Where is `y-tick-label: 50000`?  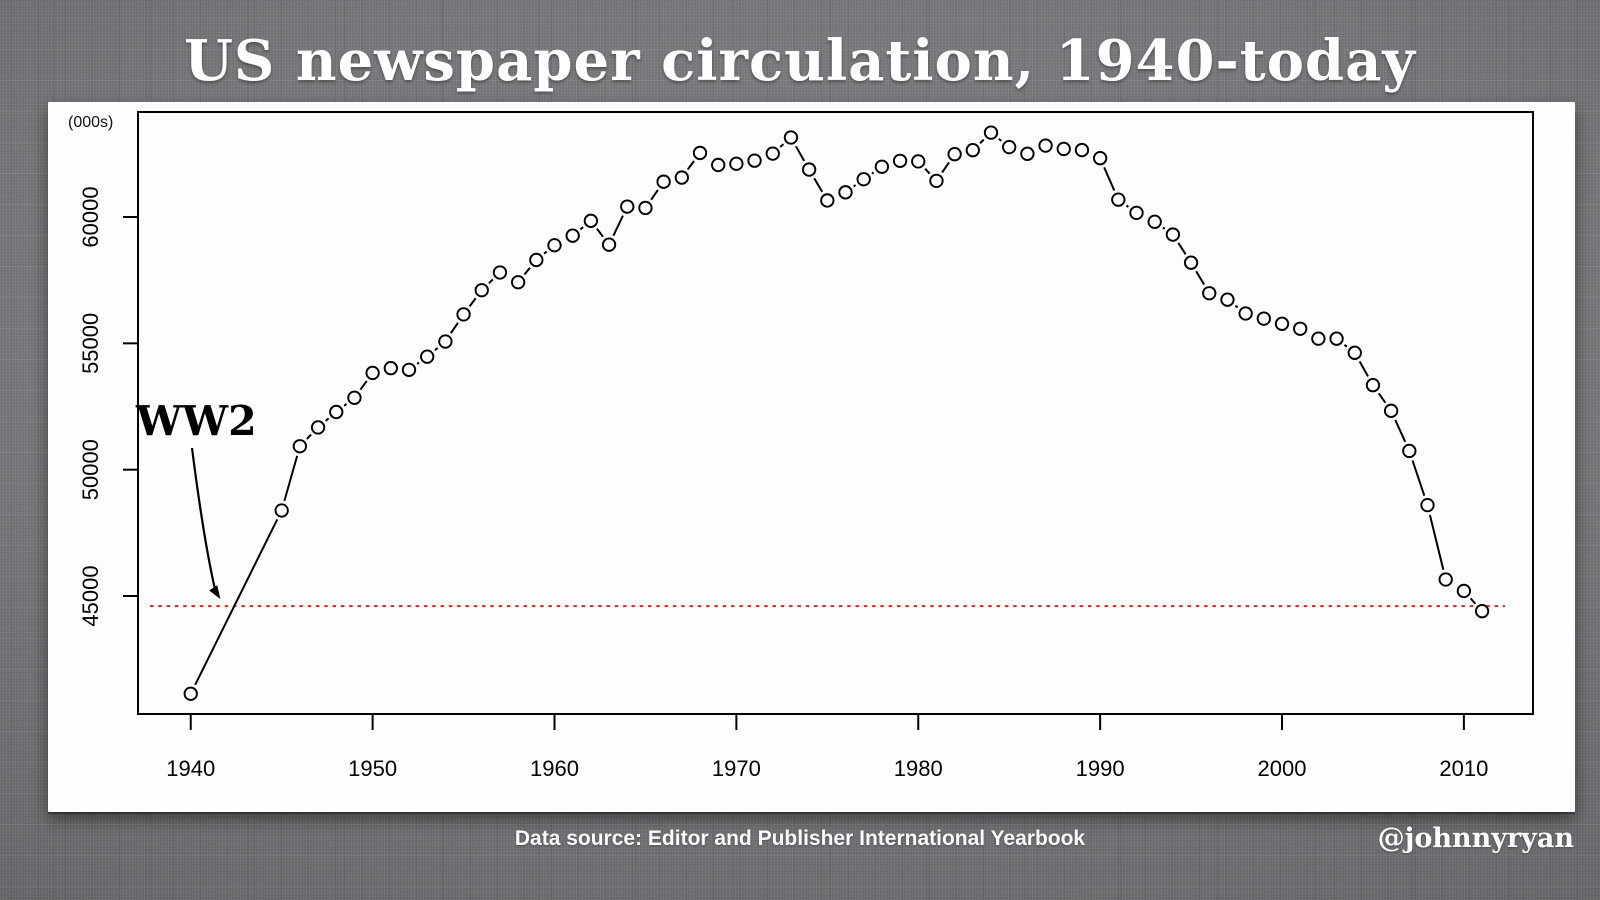 y-tick-label: 50000 is located at coordinates (90, 469).